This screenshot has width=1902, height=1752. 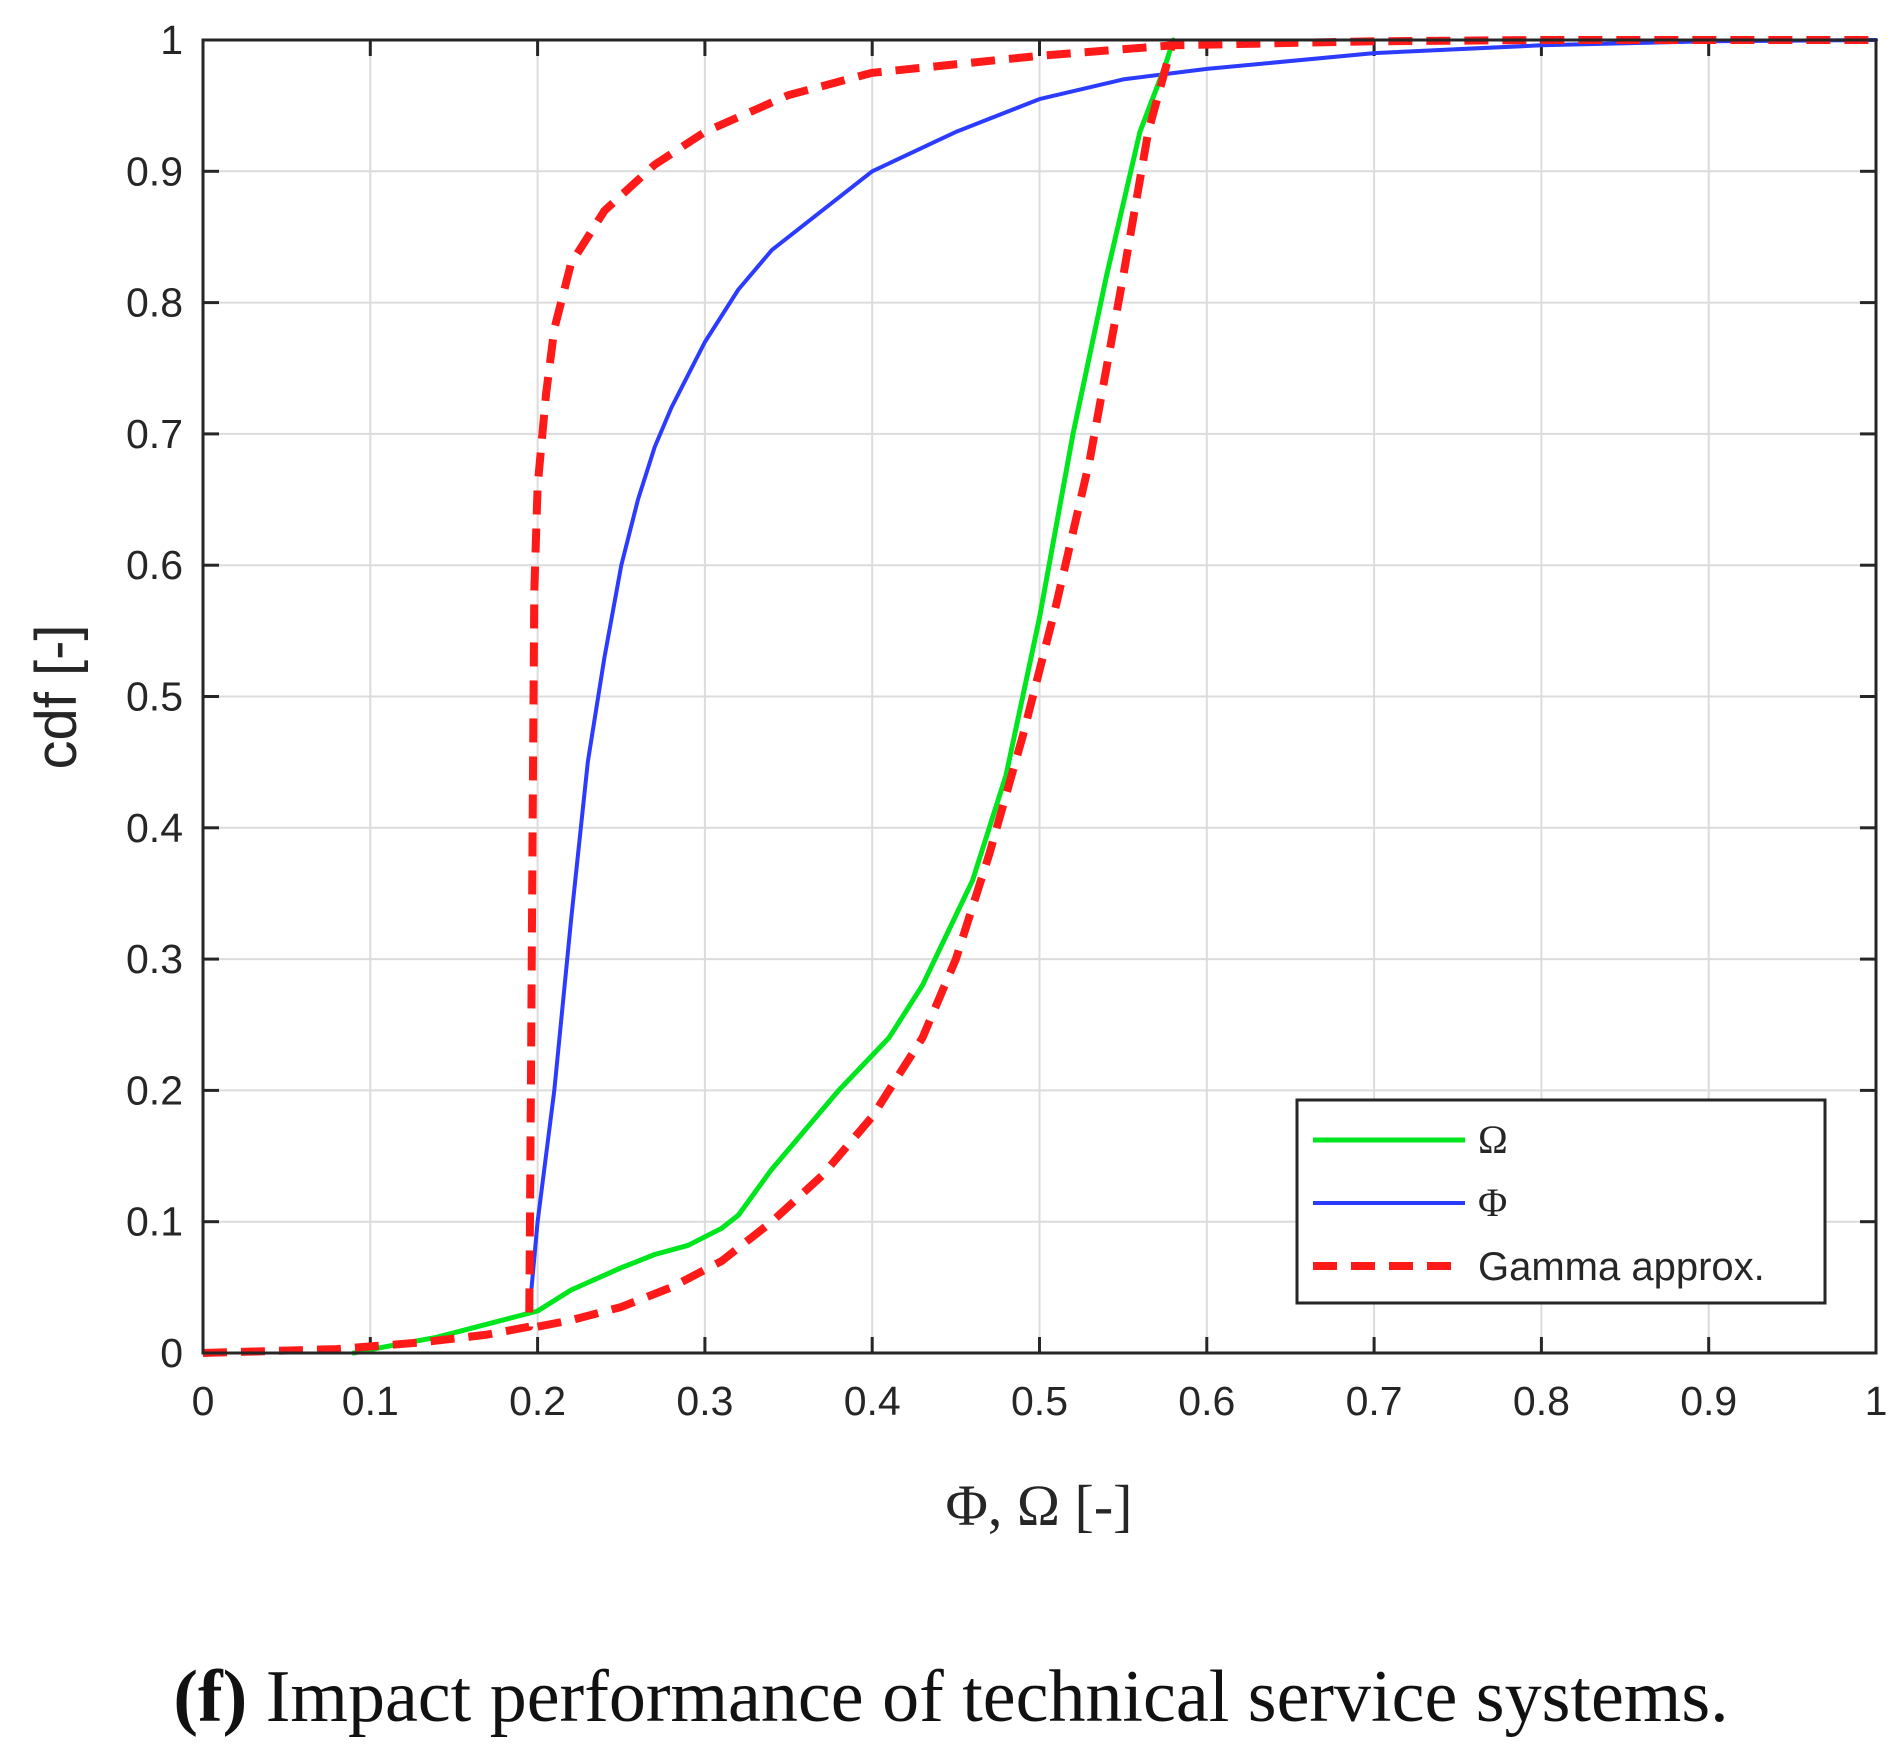 What do you see at coordinates (1493, 1139) in the screenshot?
I see `legend-label-omega: Ω` at bounding box center [1493, 1139].